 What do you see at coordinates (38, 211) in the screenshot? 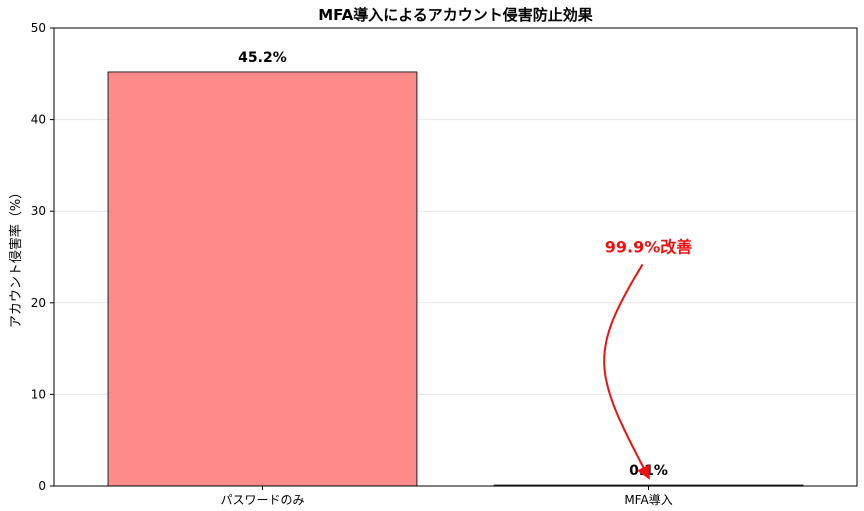
I see `y-tick-label: 30` at bounding box center [38, 211].